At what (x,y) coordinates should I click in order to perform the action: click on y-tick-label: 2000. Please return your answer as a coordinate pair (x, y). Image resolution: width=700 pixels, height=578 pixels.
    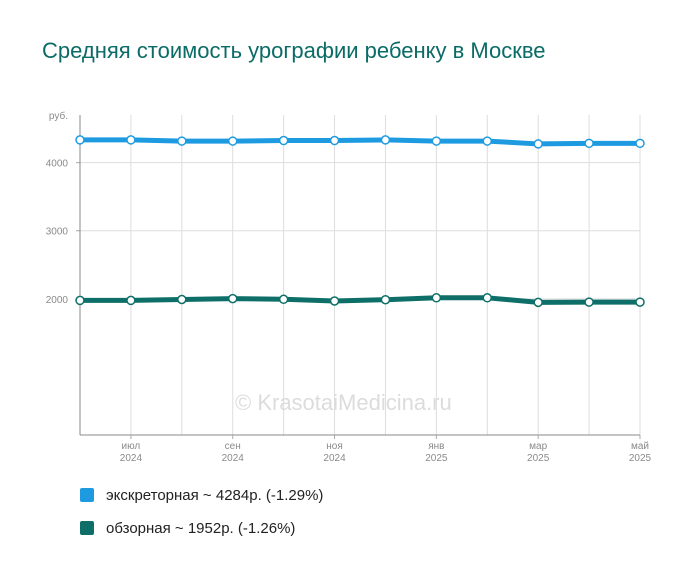
    Looking at the image, I should click on (57, 300).